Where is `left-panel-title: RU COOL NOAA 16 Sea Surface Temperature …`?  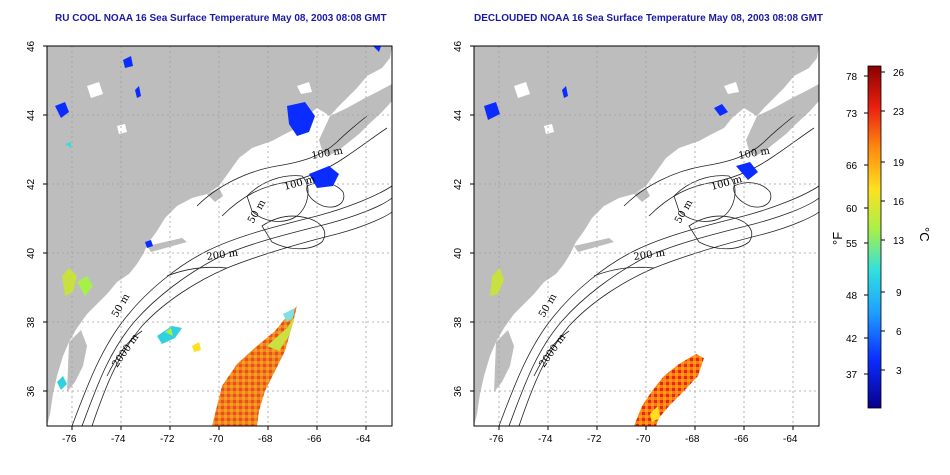 left-panel-title: RU COOL NOAA 16 Sea Surface Temperature … is located at coordinates (221, 18).